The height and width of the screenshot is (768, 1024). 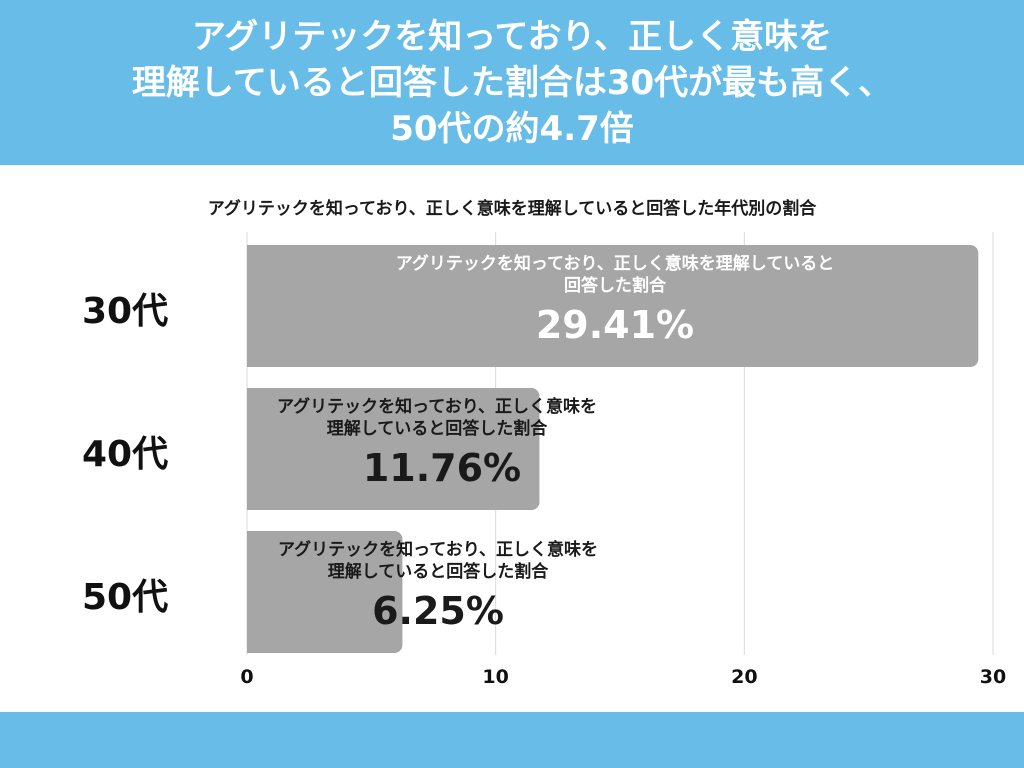 What do you see at coordinates (495, 677) in the screenshot?
I see `x-tick-label-10: 10` at bounding box center [495, 677].